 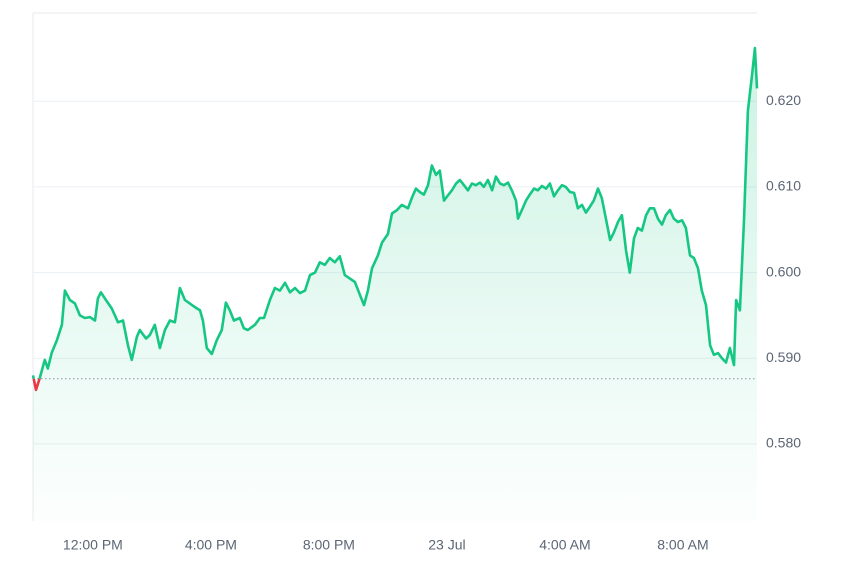 What do you see at coordinates (783, 186) in the screenshot?
I see `y-tick-label: 0.610` at bounding box center [783, 186].